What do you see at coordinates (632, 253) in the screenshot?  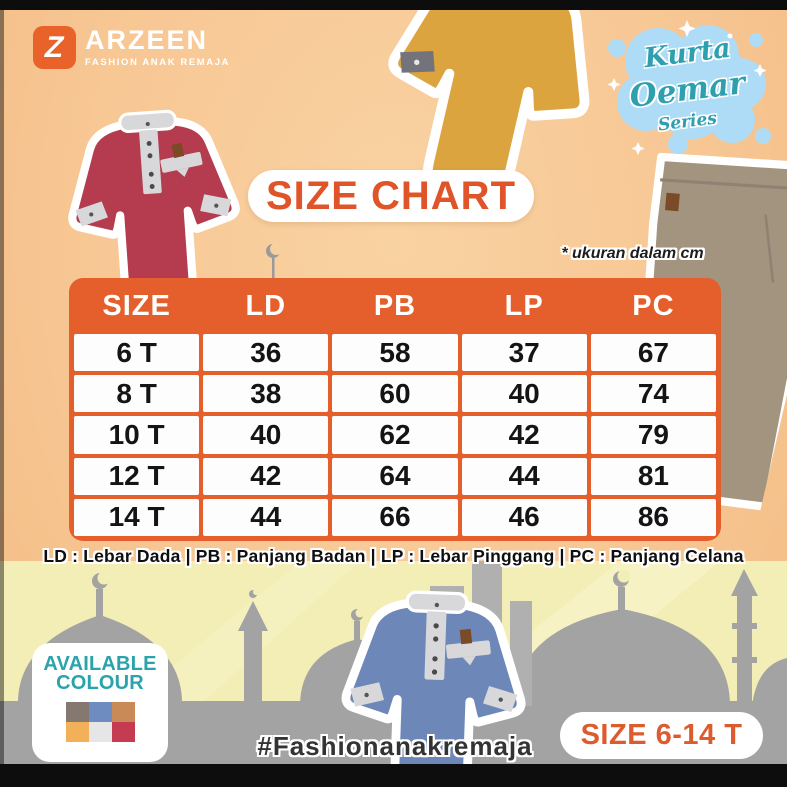 I see `unit-note: * ukuran dalam cm` at bounding box center [632, 253].